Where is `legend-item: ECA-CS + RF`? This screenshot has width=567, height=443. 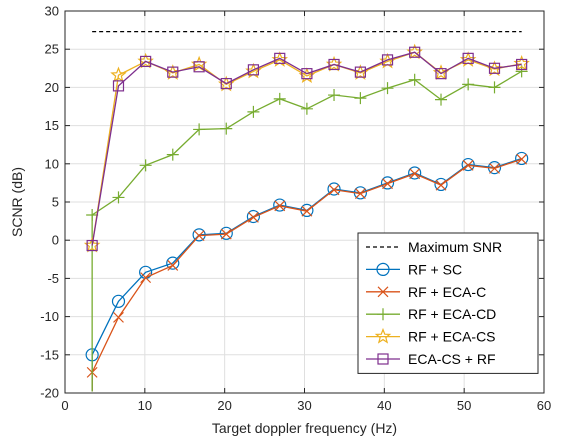
legend-item: ECA-CS + RF is located at coordinates (431, 359).